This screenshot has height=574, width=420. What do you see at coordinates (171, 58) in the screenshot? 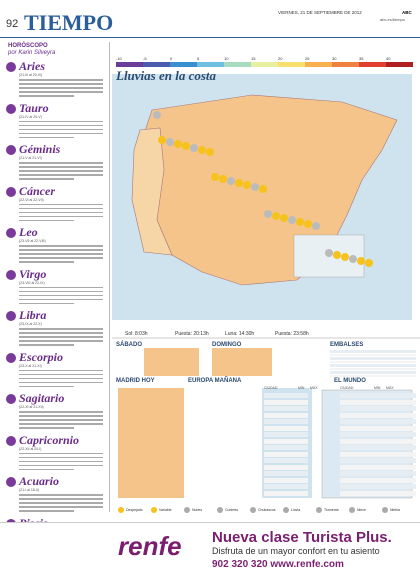
I see `scale-label: 0` at bounding box center [171, 58].